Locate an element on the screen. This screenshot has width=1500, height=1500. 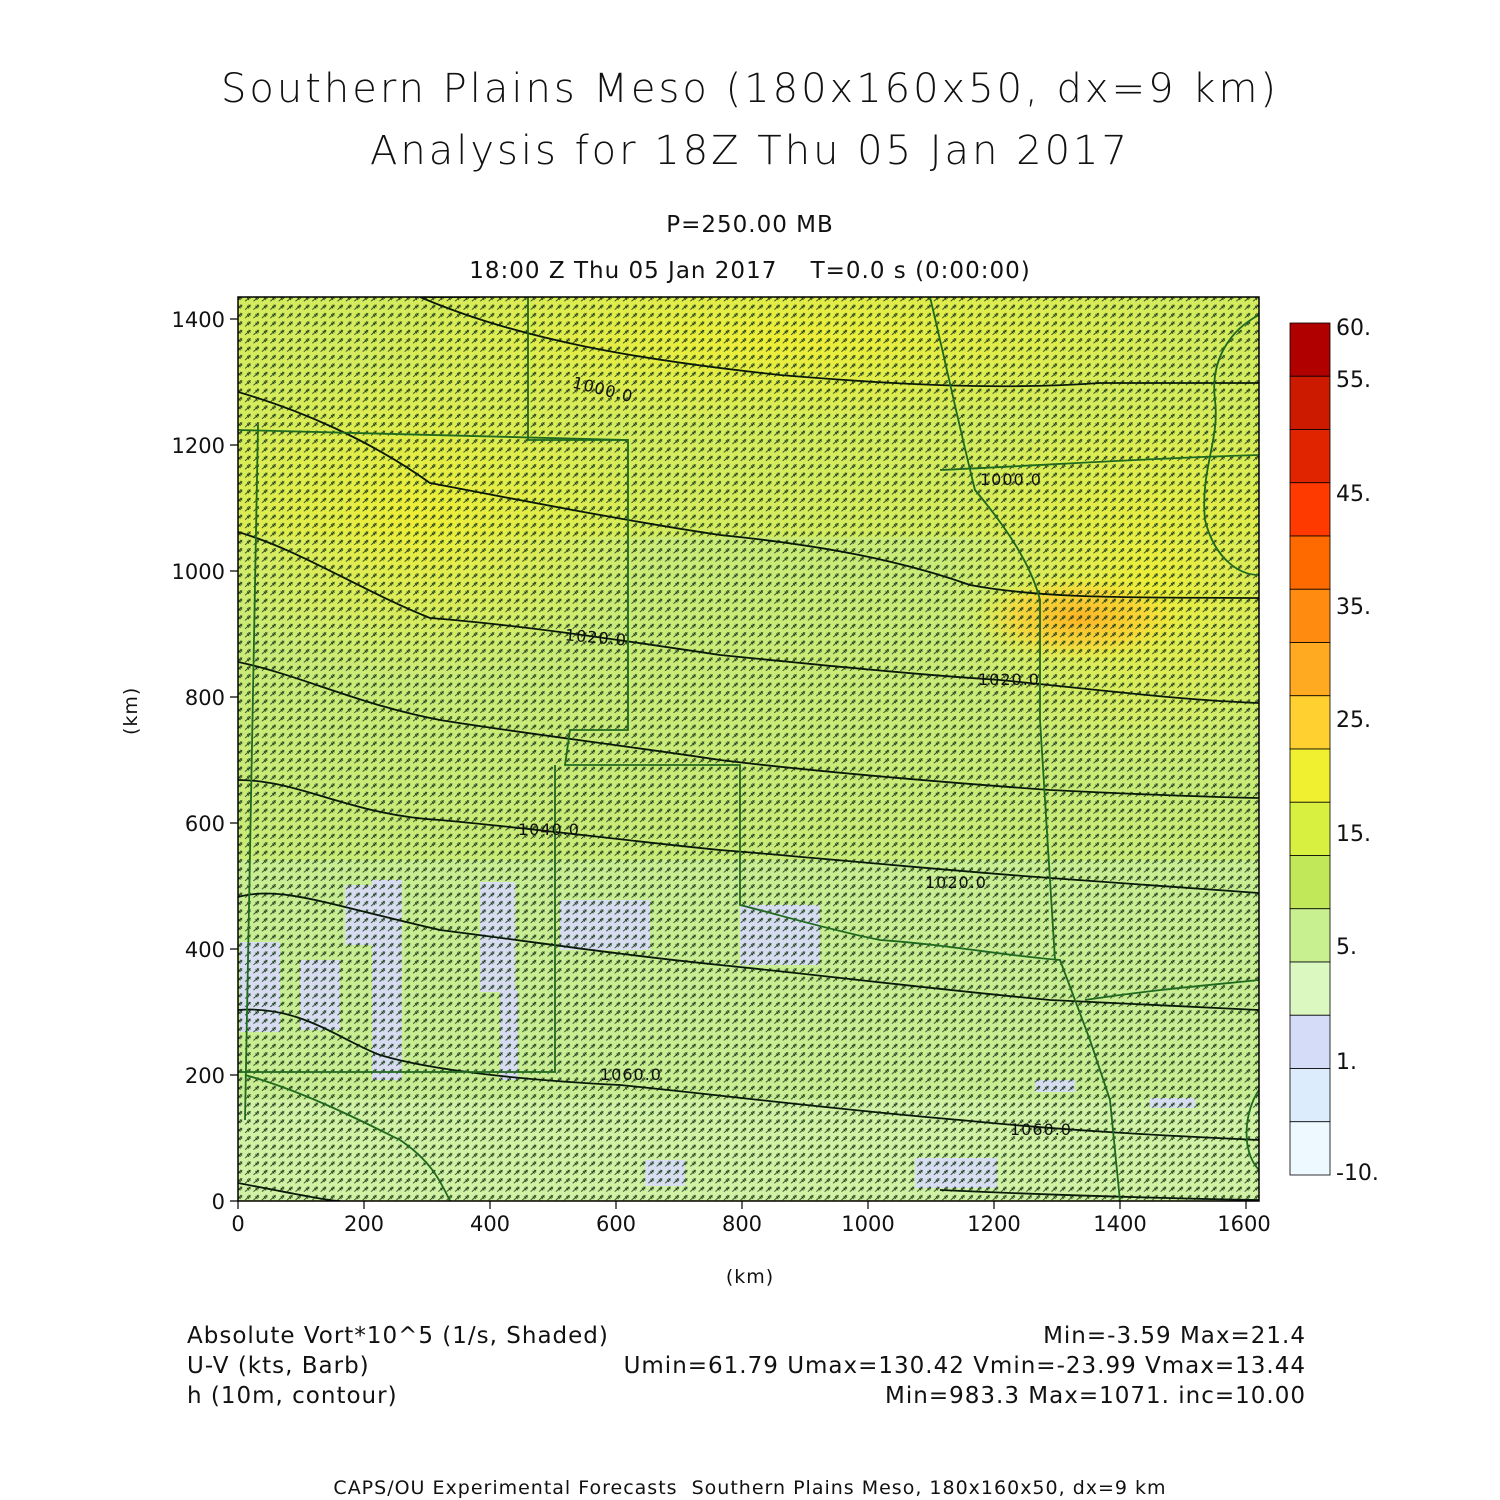
y-tick-label: 1400 is located at coordinates (198, 320).